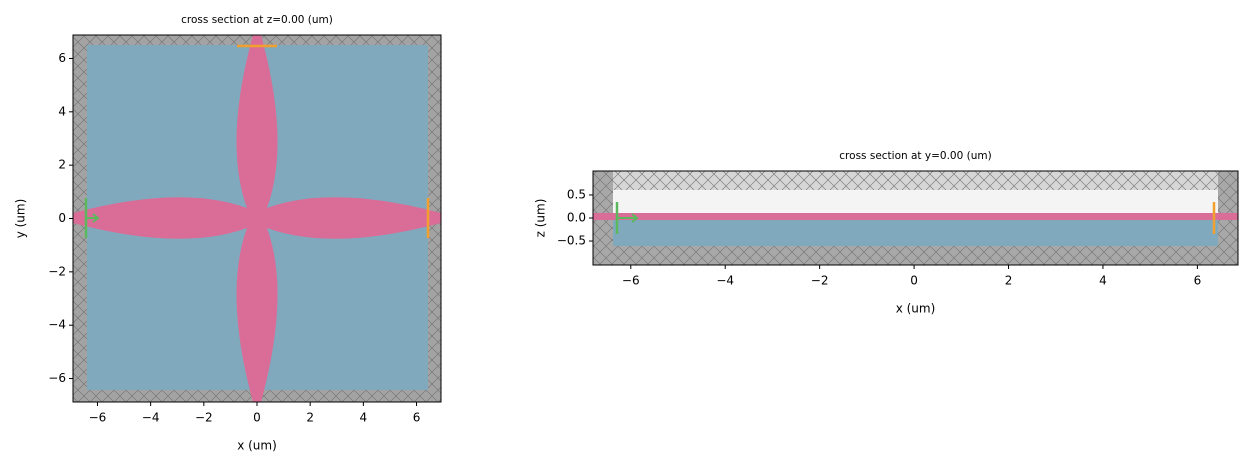 This screenshot has height=468, width=1249. I want to click on y-tick-label: 2, so click(62, 165).